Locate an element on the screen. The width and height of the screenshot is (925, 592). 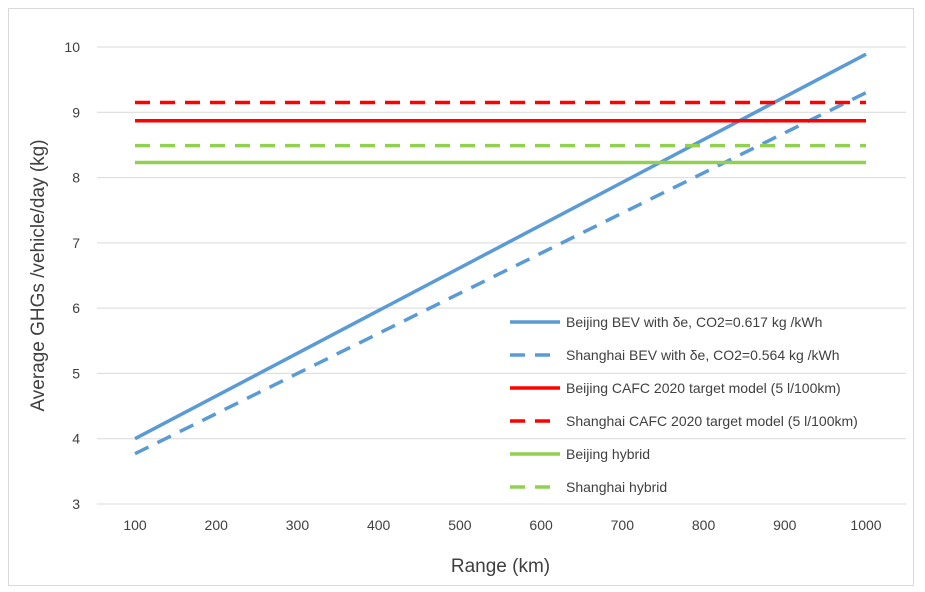
y-tick-label: 9 is located at coordinates (76, 112).